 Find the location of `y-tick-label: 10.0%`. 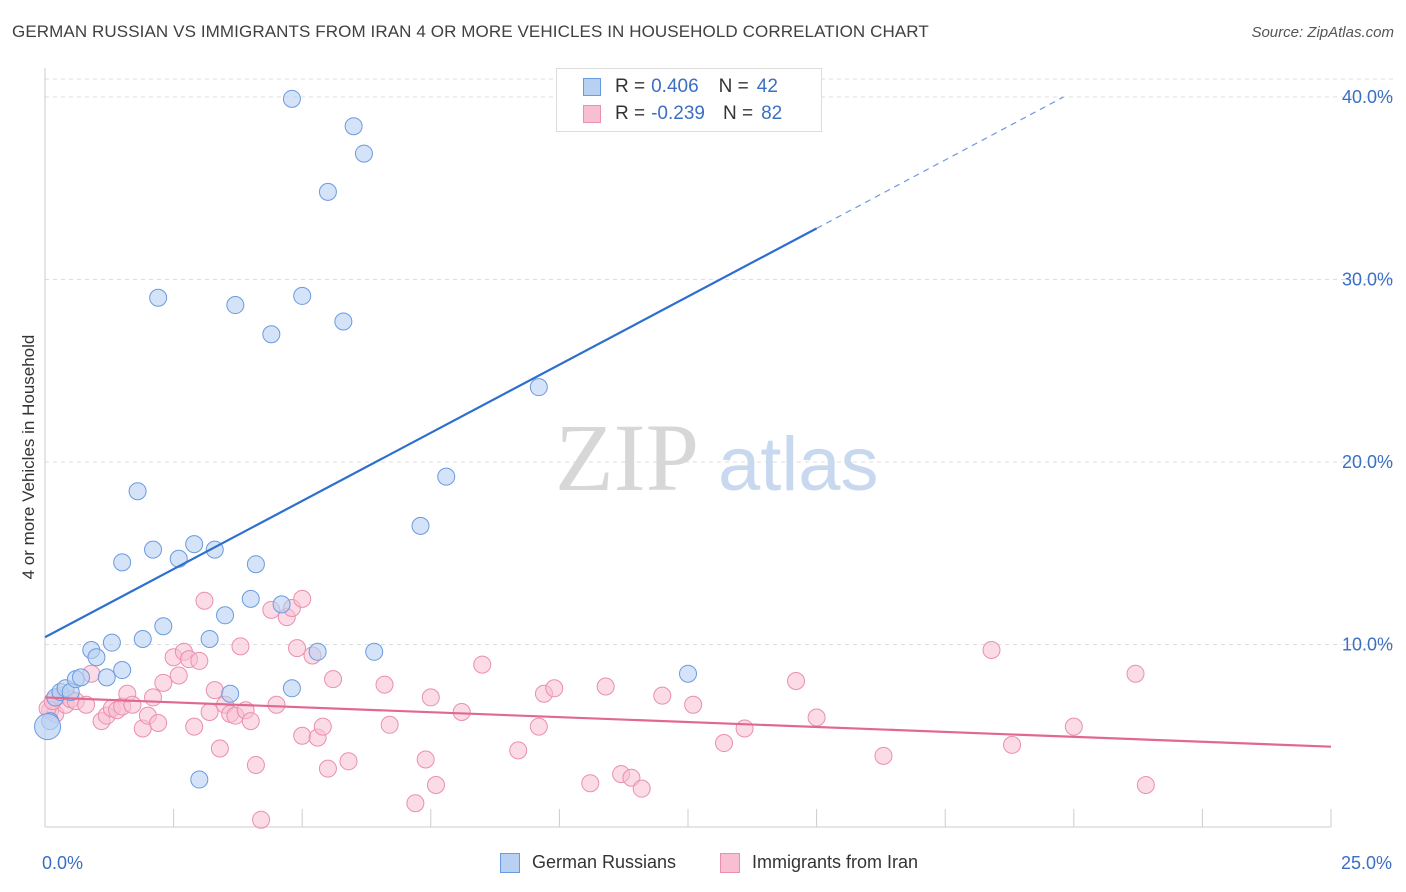

y-tick-label: 10.0% is located at coordinates (1367, 645).